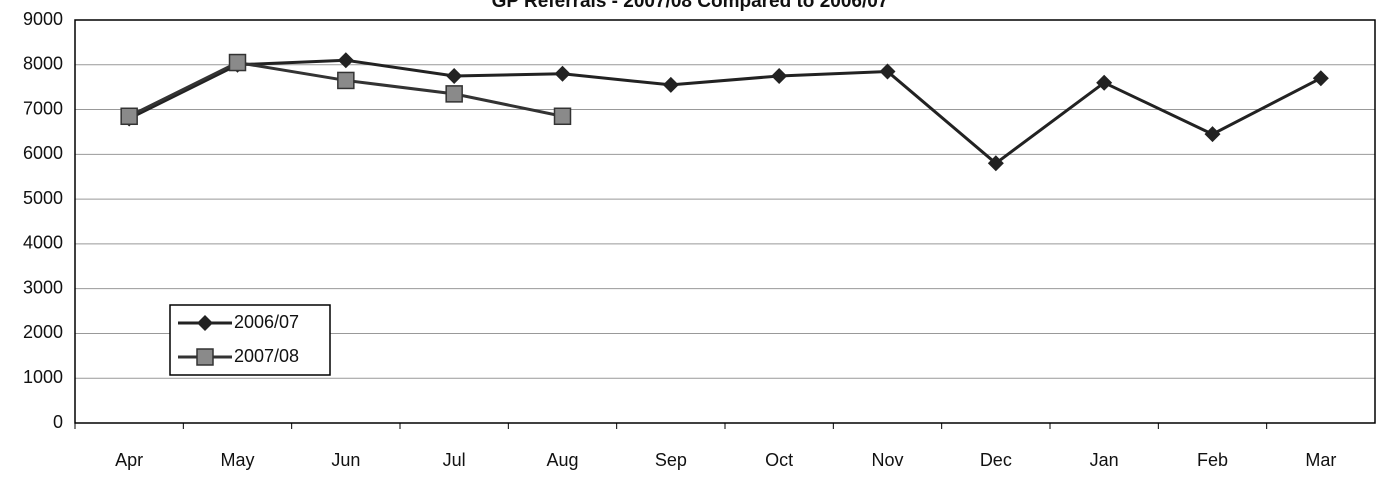 Image resolution: width=1384 pixels, height=479 pixels. I want to click on x-tick-label: Apr, so click(129, 460).